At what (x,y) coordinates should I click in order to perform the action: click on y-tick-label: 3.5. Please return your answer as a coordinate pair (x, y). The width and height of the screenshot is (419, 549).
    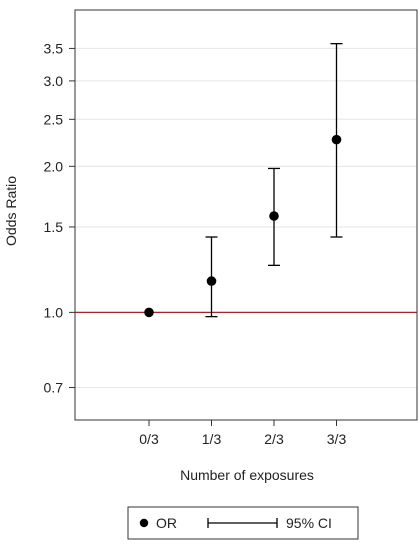
    Looking at the image, I should click on (54, 48).